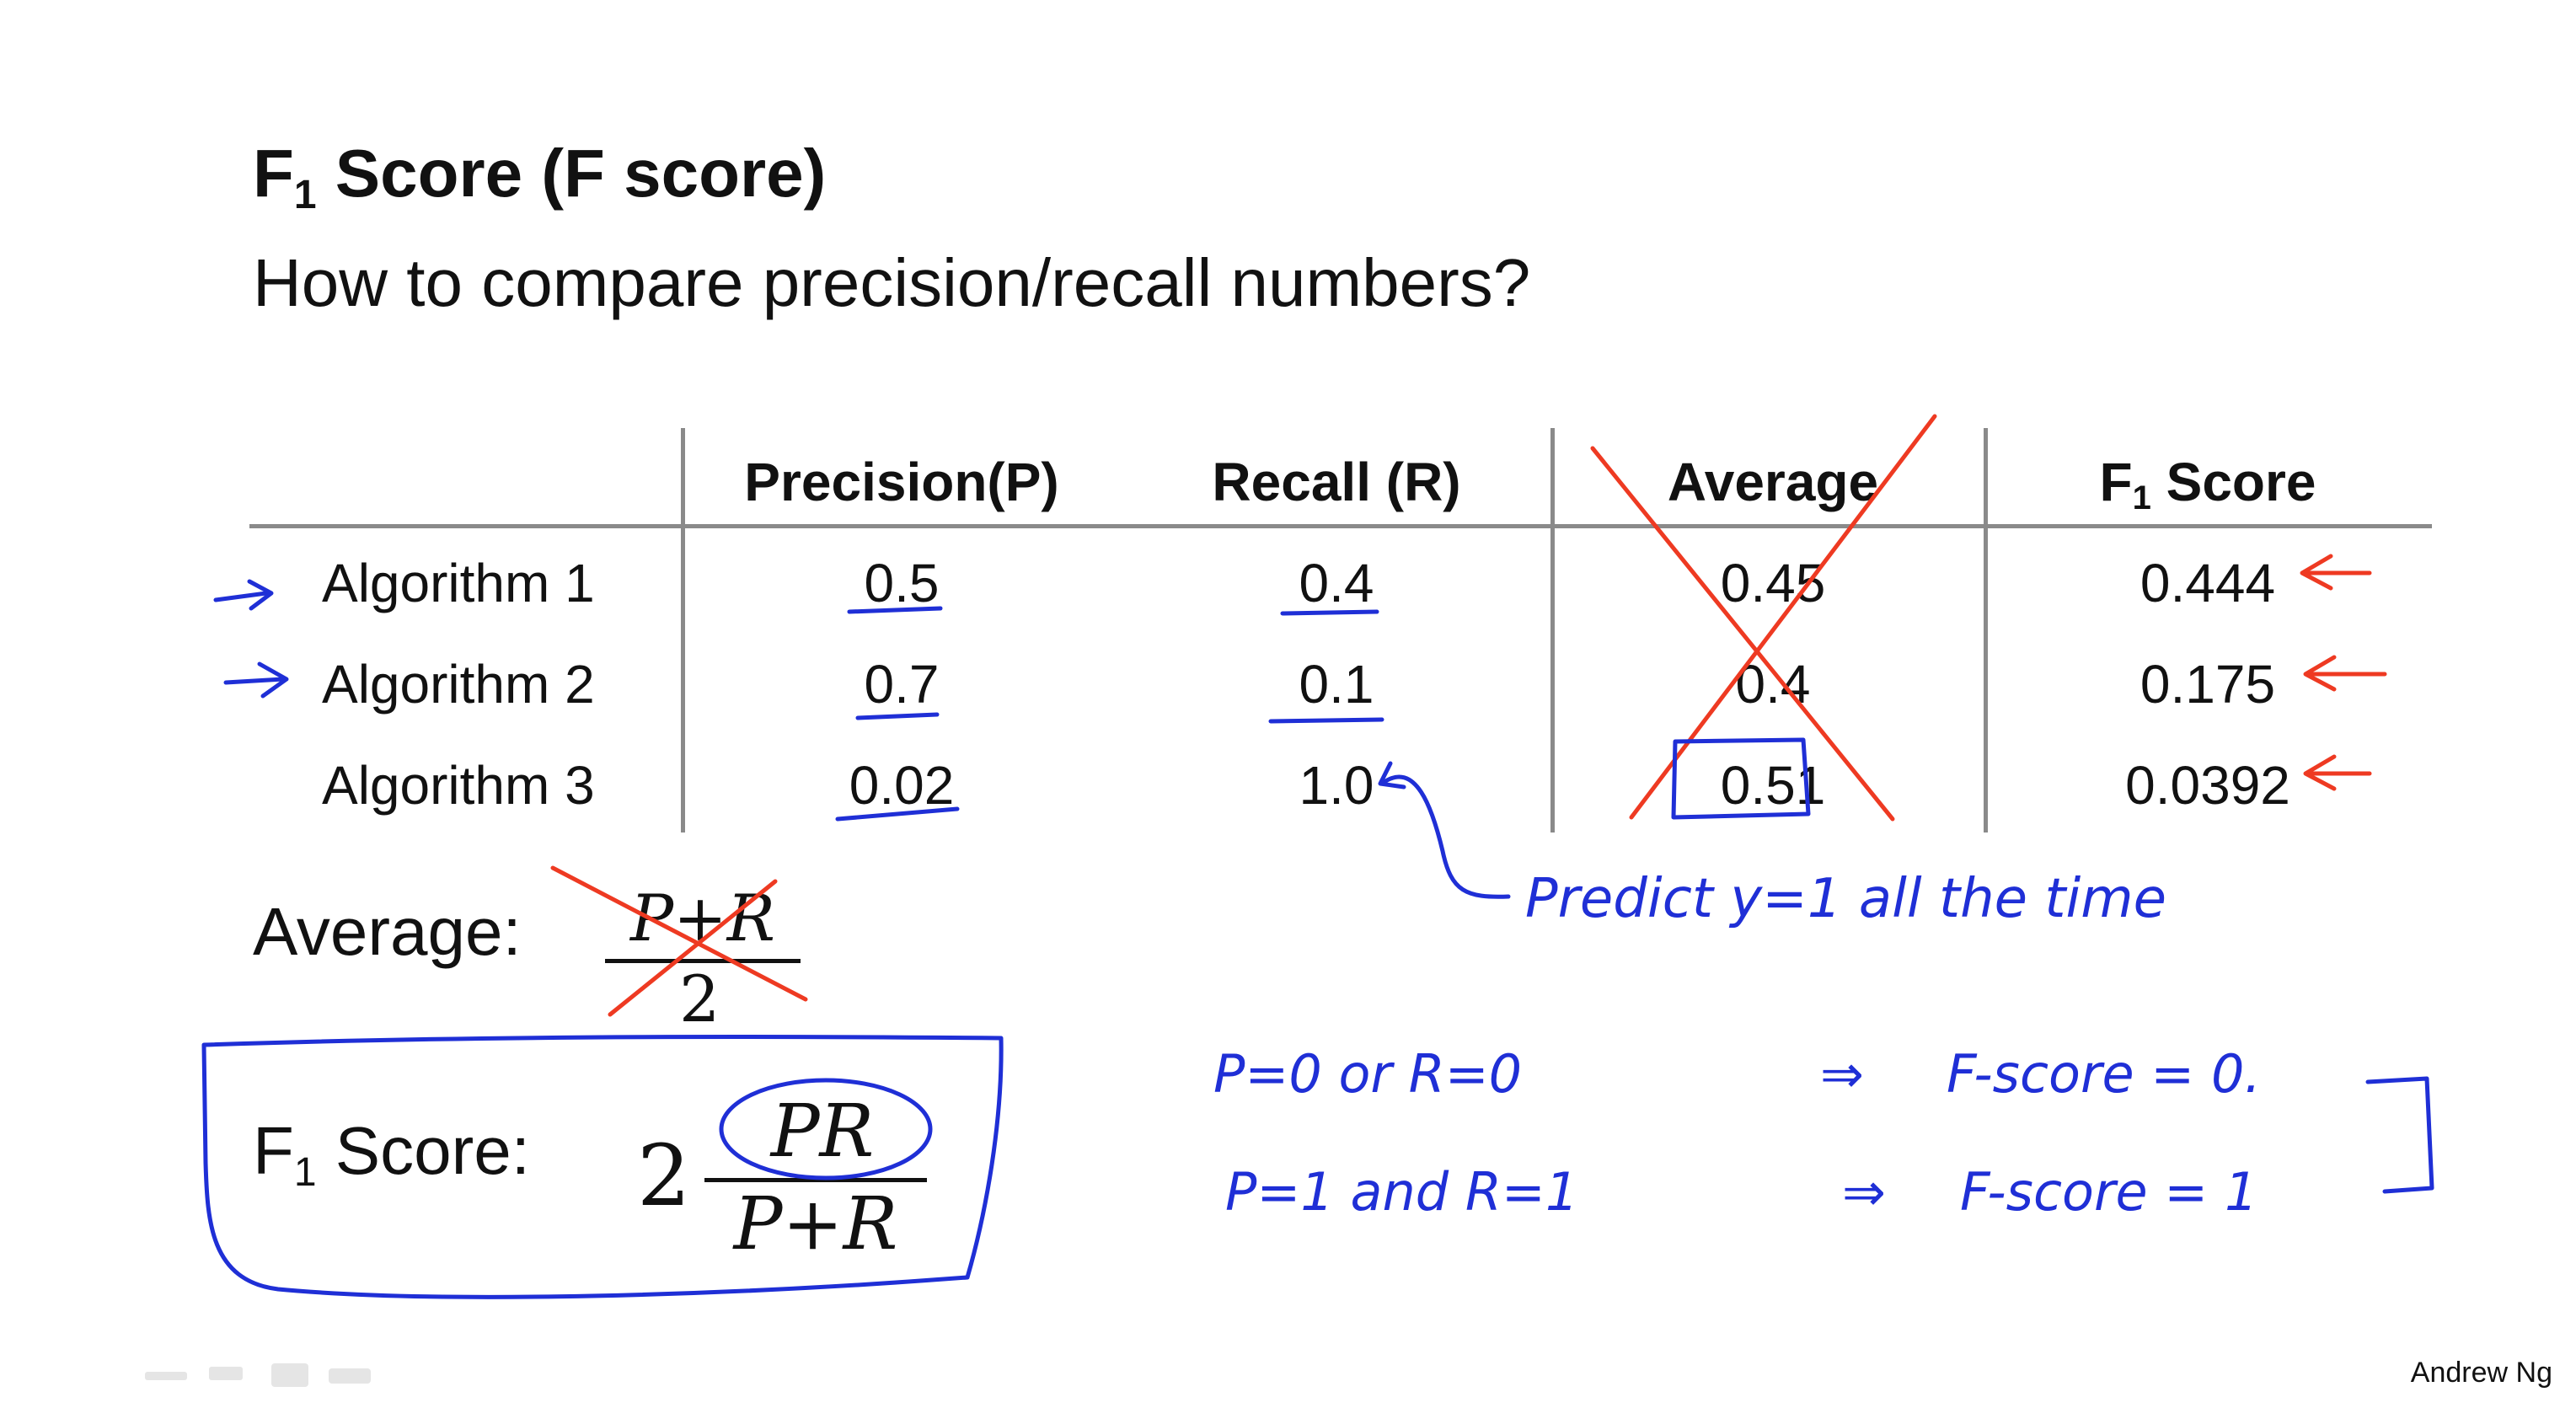  What do you see at coordinates (540, 176) in the screenshot?
I see `slide-title: F1 Score (F score)` at bounding box center [540, 176].